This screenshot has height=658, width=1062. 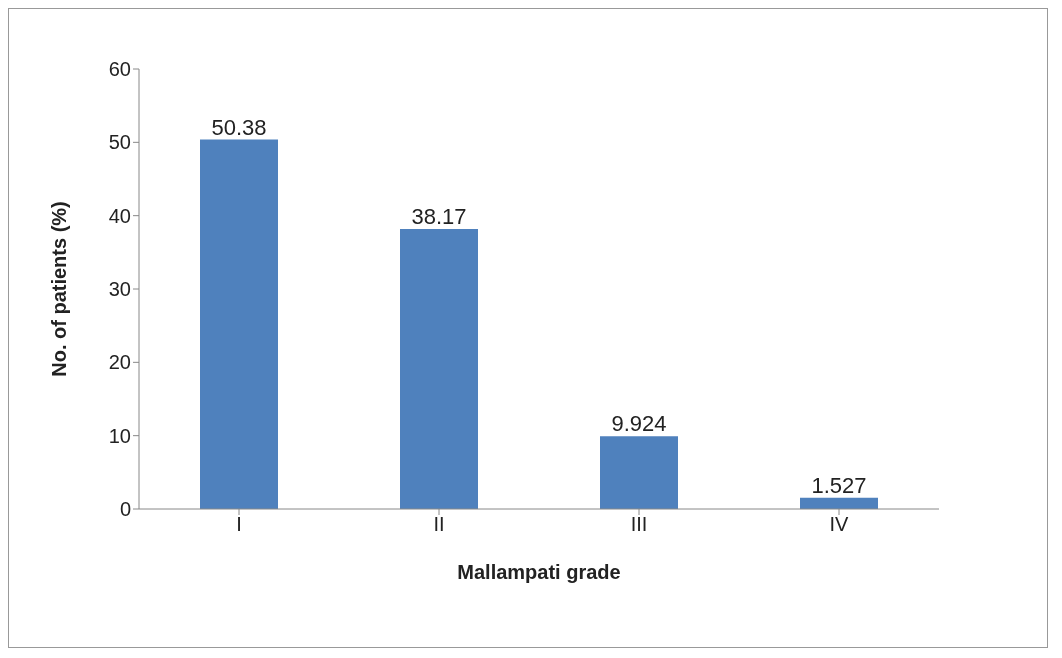 I want to click on x-axis-title: Mallampati grade, so click(x=539, y=572).